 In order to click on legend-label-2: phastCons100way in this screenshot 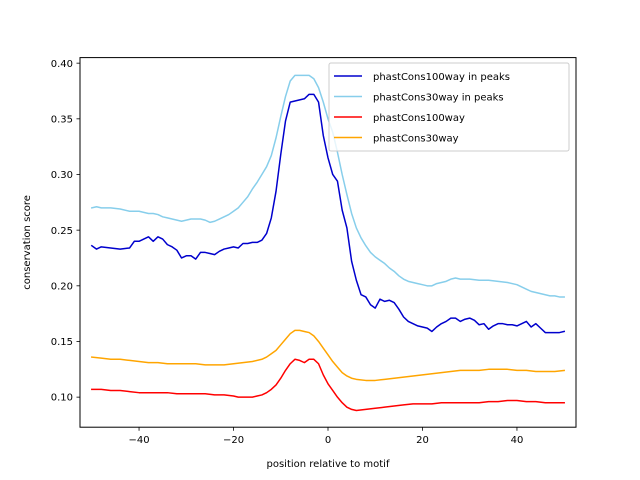, I will do `click(419, 118)`.